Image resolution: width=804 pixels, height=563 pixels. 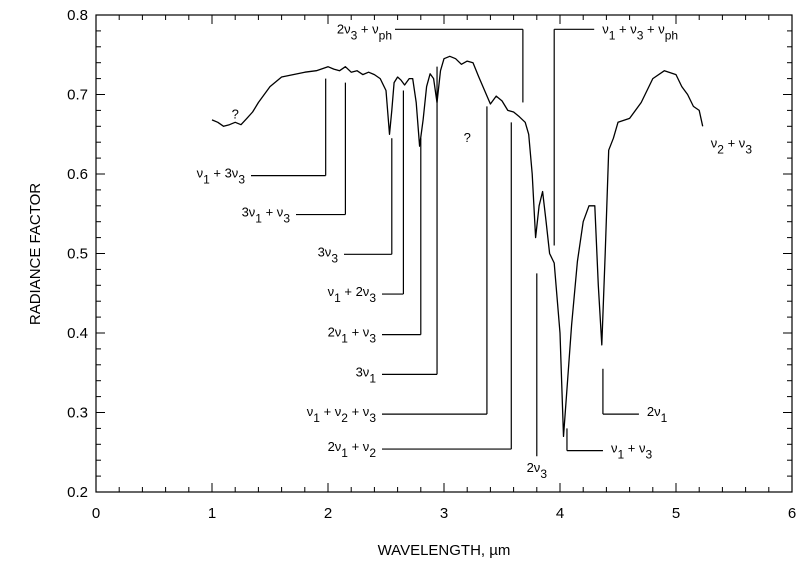 I want to click on band-label-2nu1-nu2: 2ν1​ + ν2​, so click(x=352, y=449).